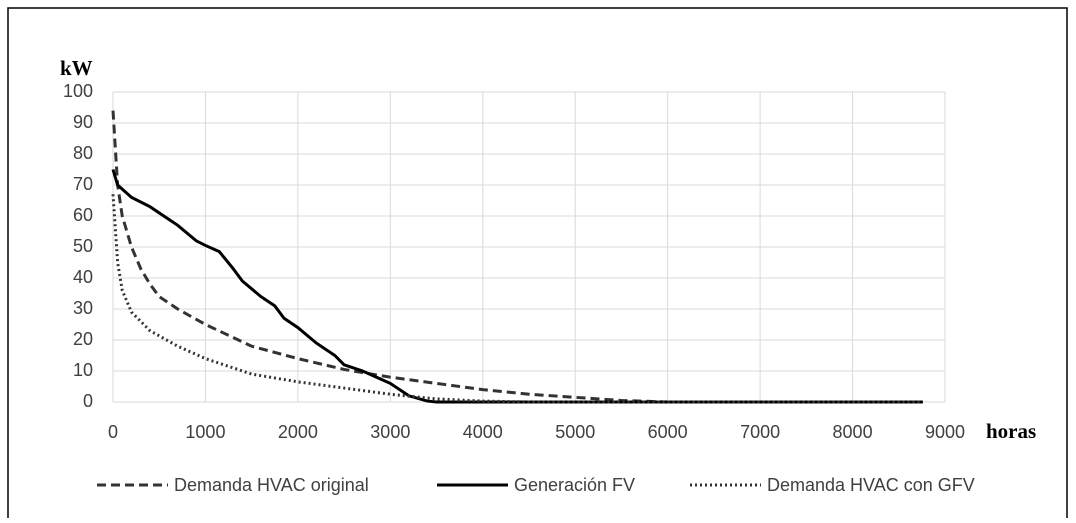 The image size is (1076, 523). I want to click on legend-label: Demanda HVAC original, so click(271, 485).